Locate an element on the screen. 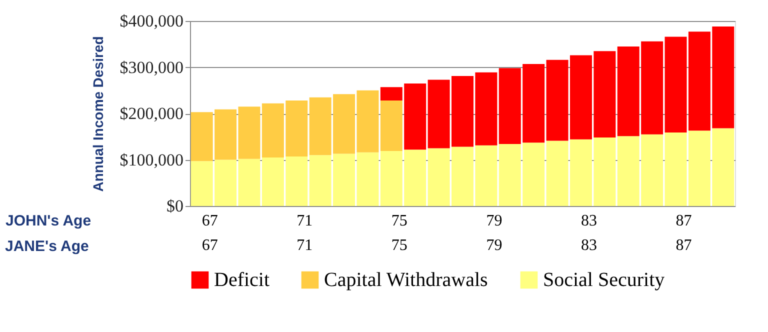  y-tick-label: $400,000 is located at coordinates (152, 21).